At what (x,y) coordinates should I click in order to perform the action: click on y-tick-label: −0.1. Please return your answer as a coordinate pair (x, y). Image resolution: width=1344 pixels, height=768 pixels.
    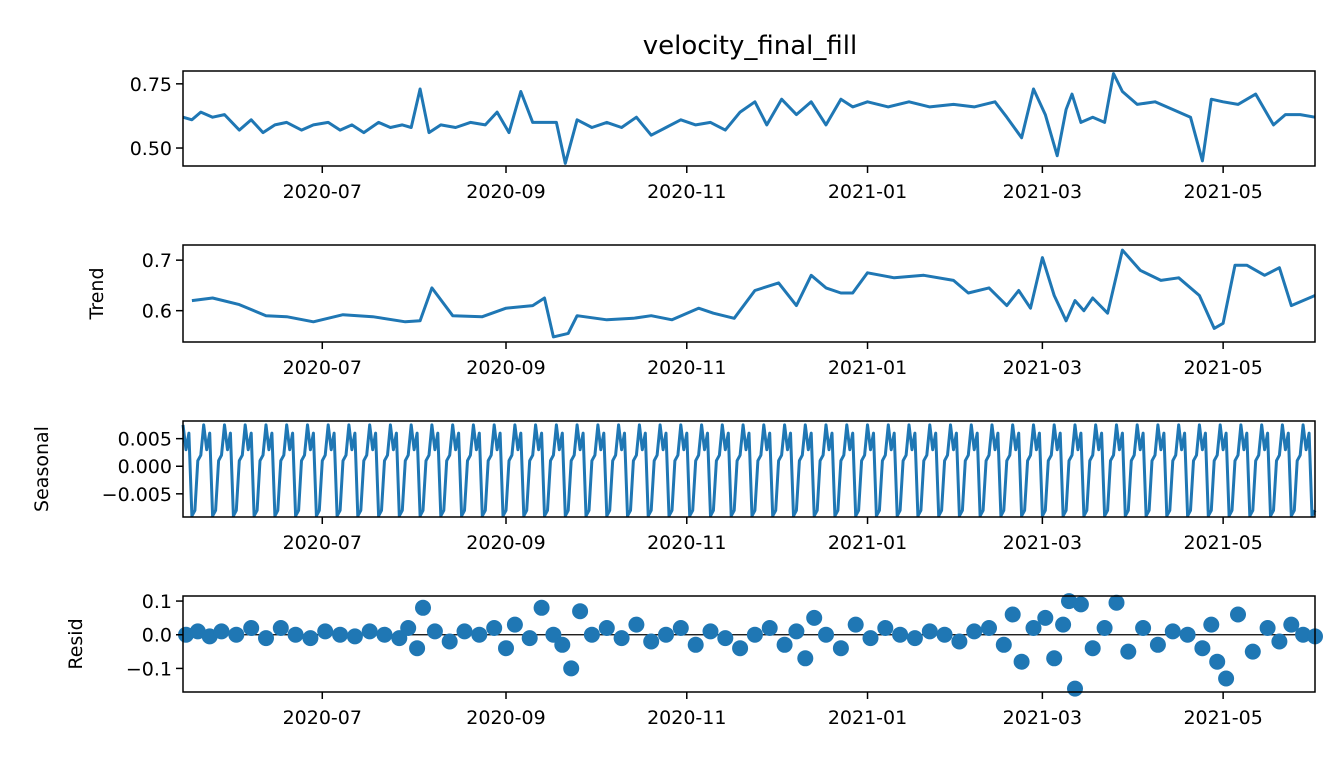
    Looking at the image, I should click on (149, 669).